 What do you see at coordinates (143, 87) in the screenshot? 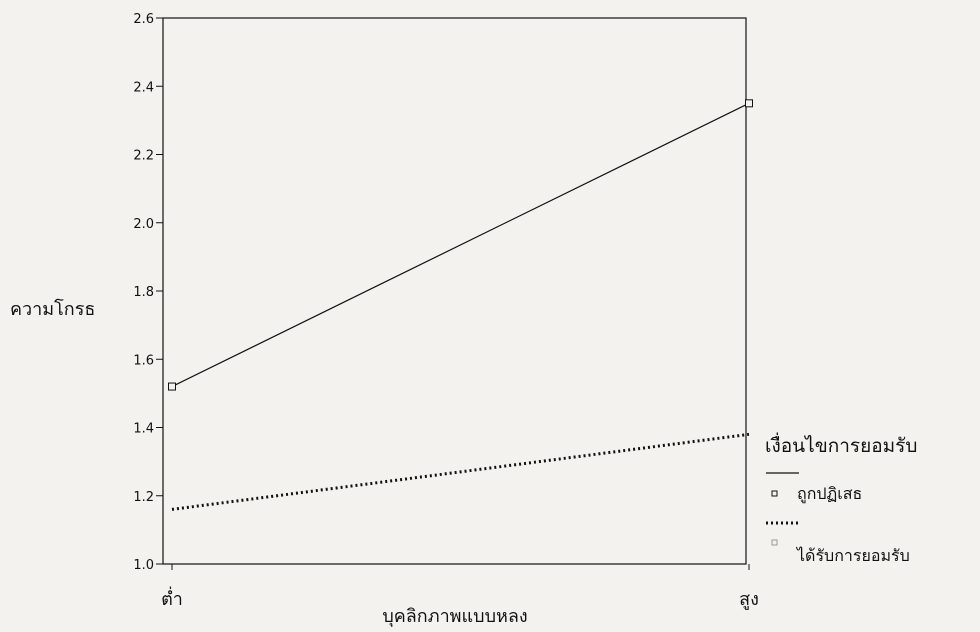
I see `y-tick-label: 2.4` at bounding box center [143, 87].